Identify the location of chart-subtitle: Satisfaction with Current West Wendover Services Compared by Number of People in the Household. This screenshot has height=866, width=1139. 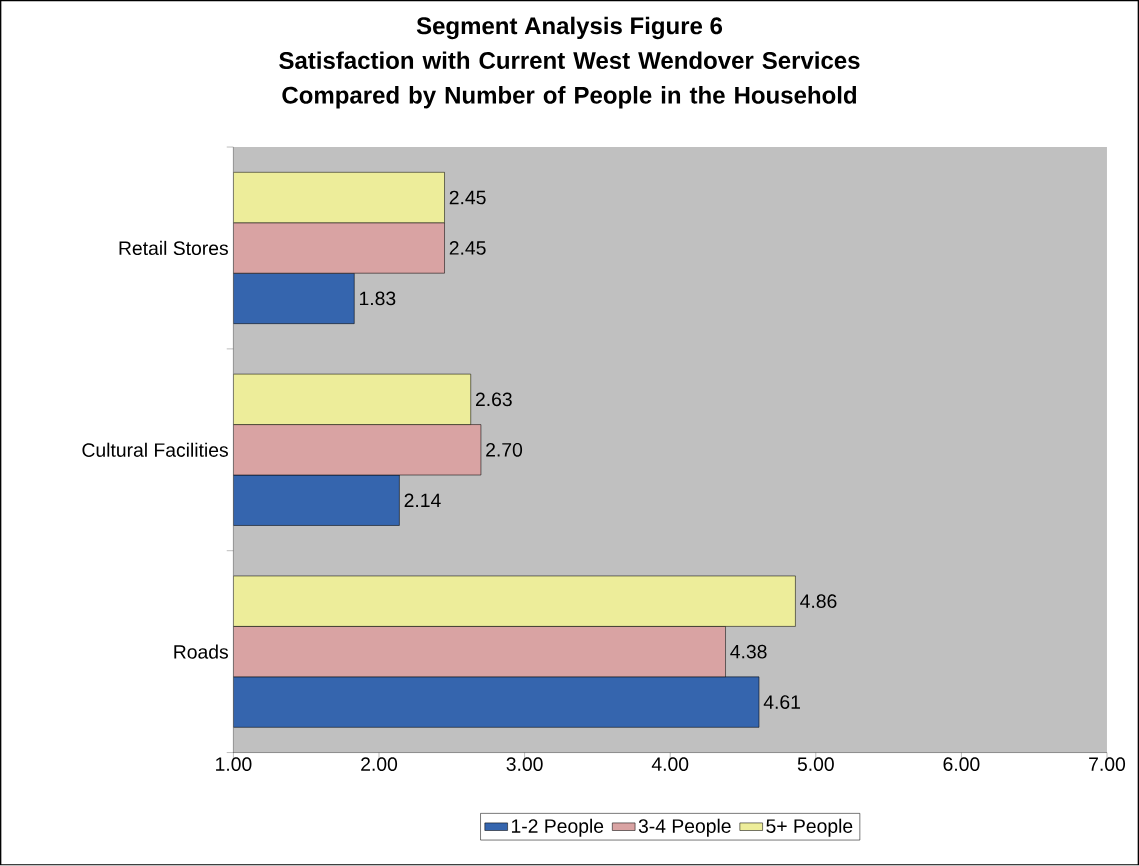
(569, 80).